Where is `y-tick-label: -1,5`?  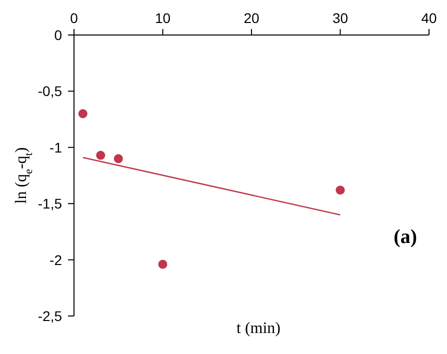
y-tick-label: -1,5 is located at coordinates (50, 204).